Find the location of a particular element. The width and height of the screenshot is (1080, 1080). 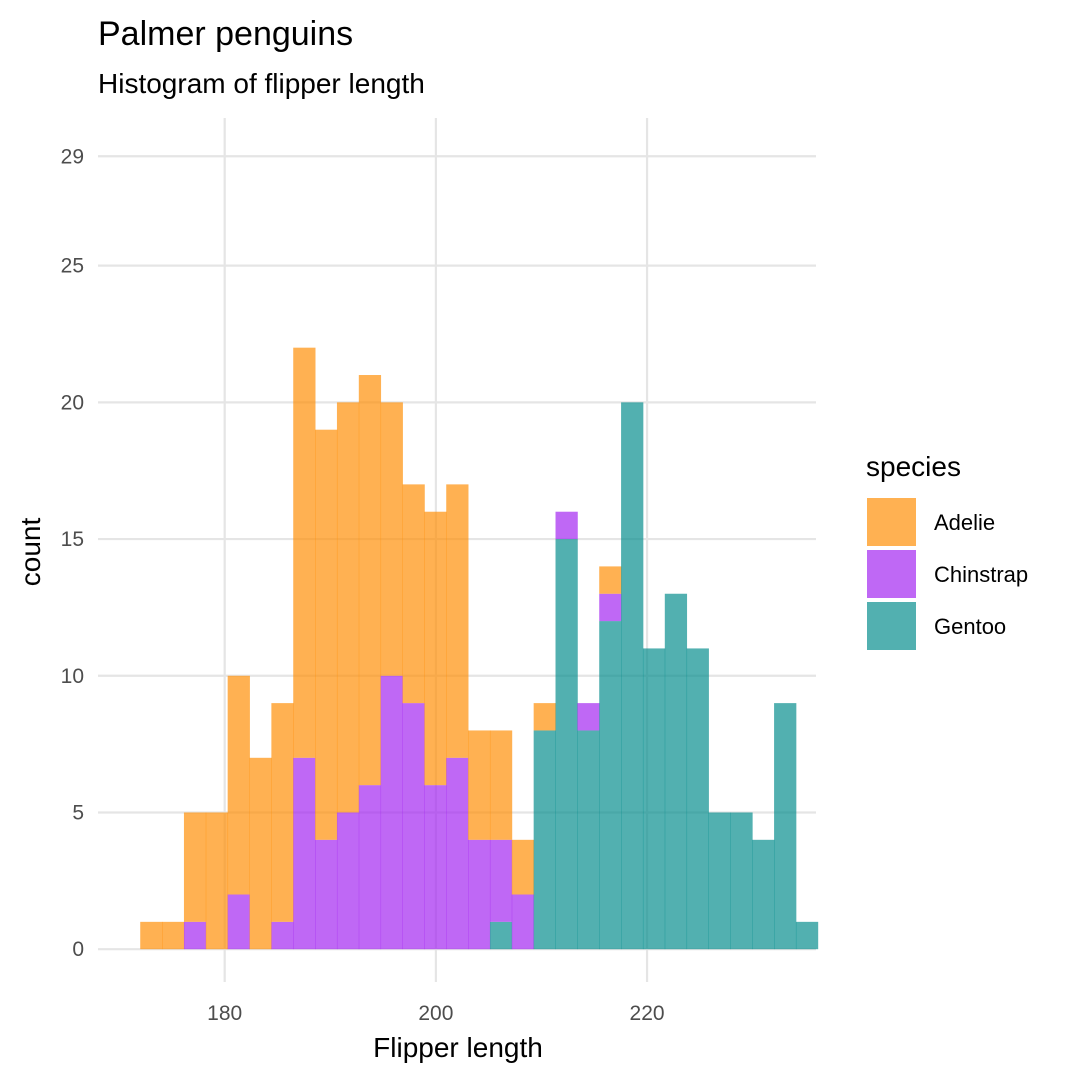

legend-key-gentoo is located at coordinates (891, 626).